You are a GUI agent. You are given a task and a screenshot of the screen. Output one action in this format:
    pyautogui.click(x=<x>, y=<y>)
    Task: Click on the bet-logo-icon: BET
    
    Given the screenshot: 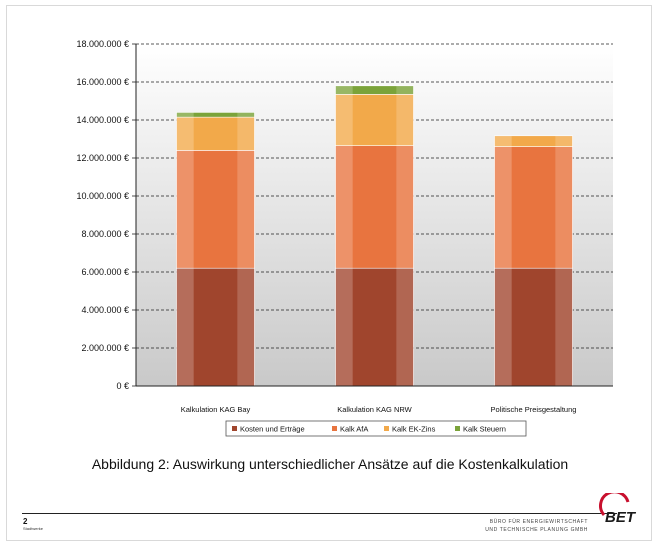 What is the action you would take?
    pyautogui.click(x=618, y=509)
    